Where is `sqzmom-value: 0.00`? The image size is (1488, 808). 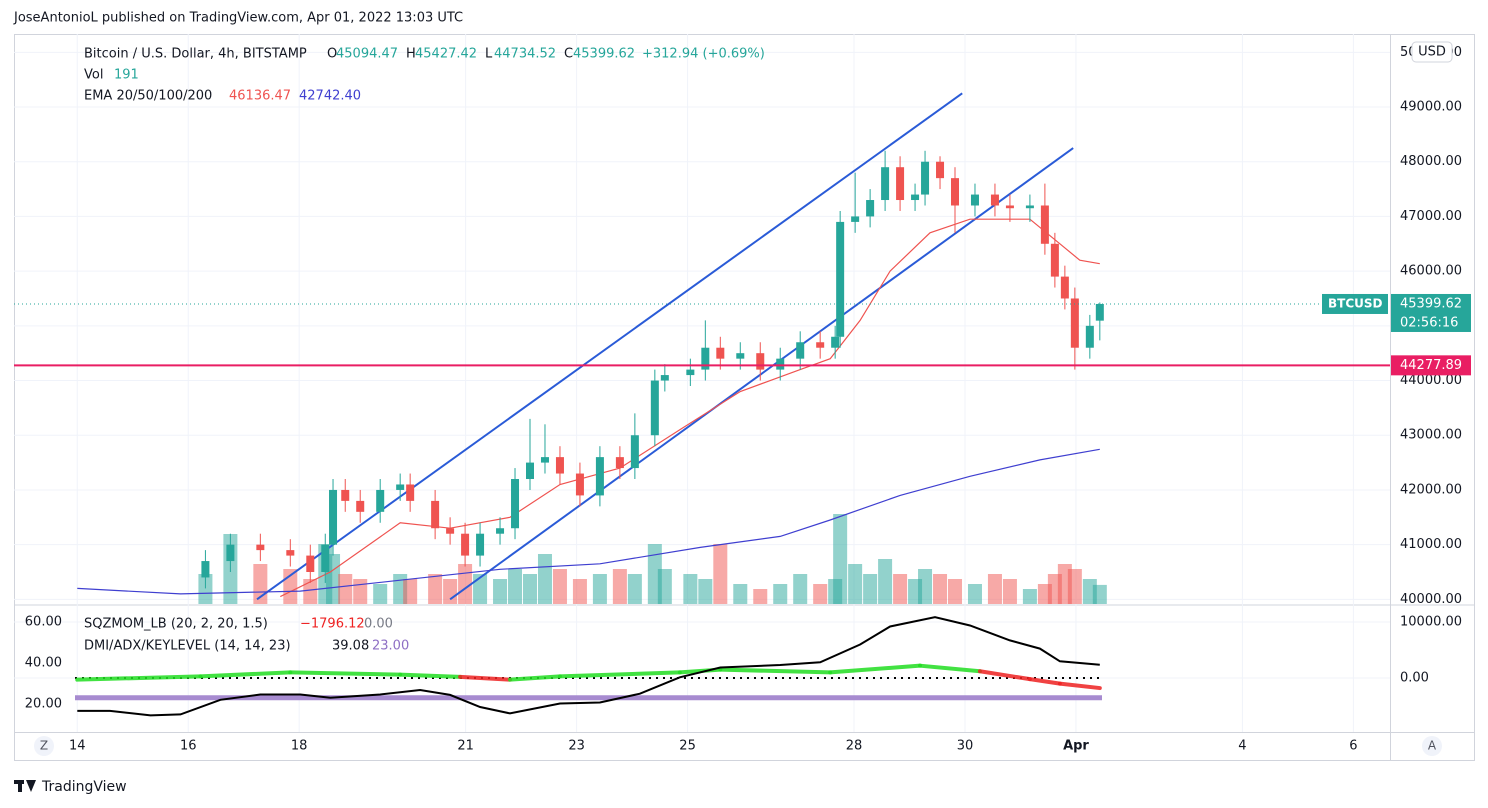
sqzmom-value: 0.00 is located at coordinates (378, 624).